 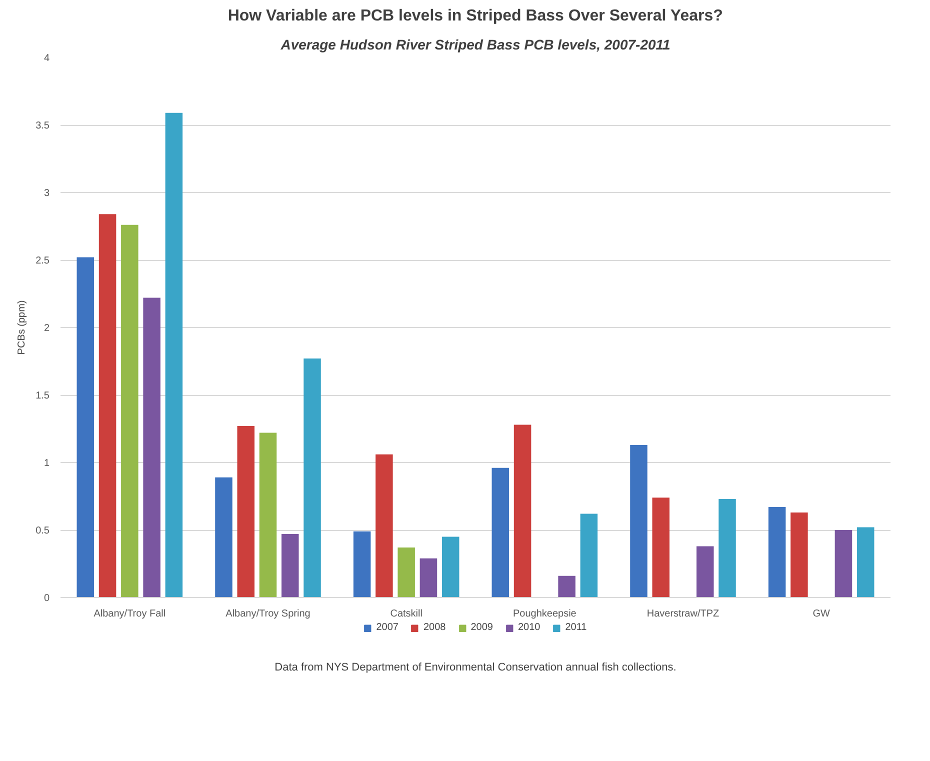 What do you see at coordinates (47, 193) in the screenshot?
I see `y-tick-label: 3` at bounding box center [47, 193].